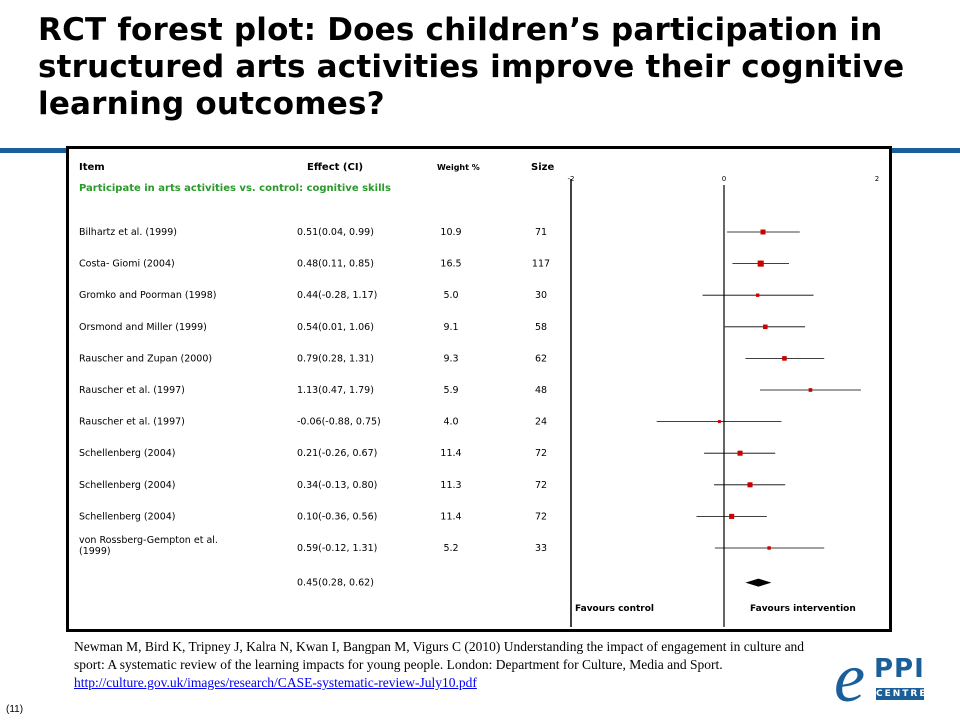 The image size is (960, 720). What do you see at coordinates (450, 390) in the screenshot?
I see `study-weight: 5.9` at bounding box center [450, 390].